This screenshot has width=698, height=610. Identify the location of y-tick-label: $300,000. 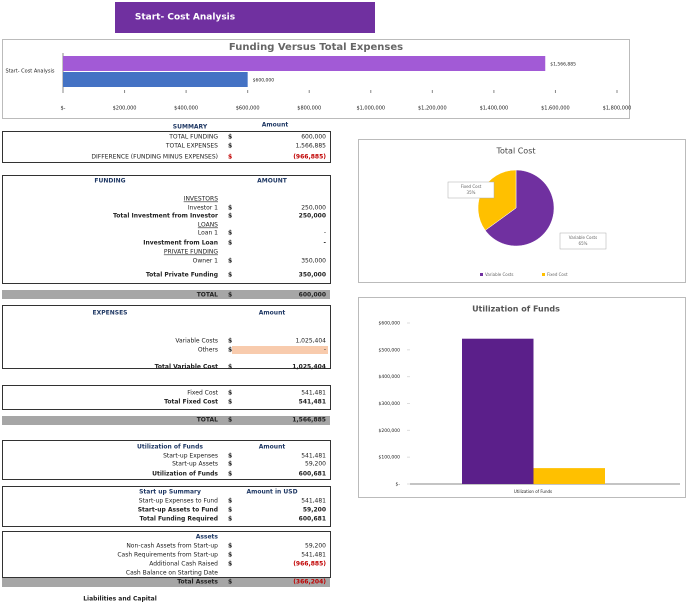
(390, 404).